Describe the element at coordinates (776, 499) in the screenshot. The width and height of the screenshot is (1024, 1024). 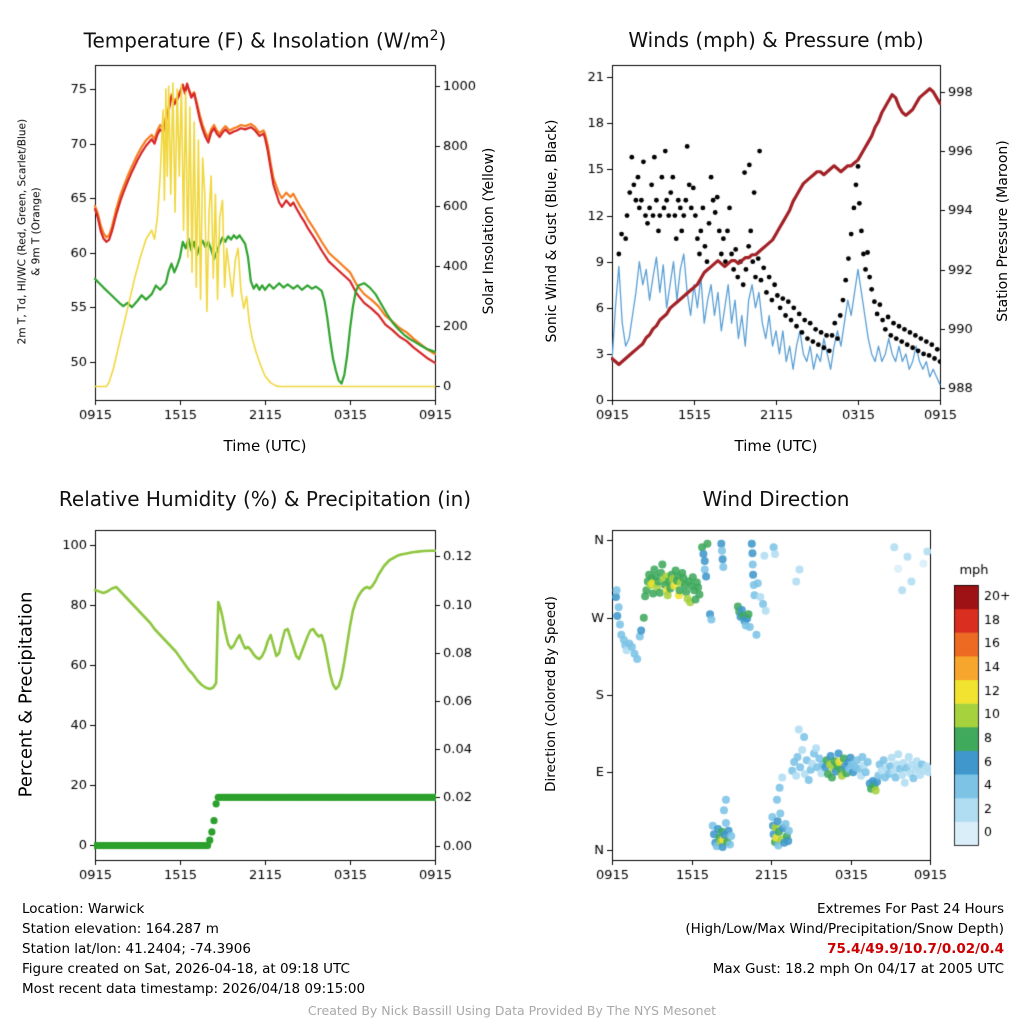
I see `wind-direction-chart-title: Wind Direction` at that location.